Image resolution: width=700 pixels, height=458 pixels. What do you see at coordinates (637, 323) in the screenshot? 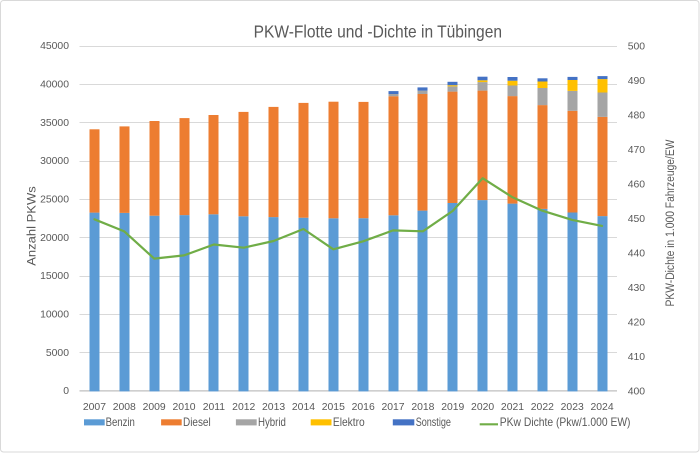
I see `svg-text: 420` at bounding box center [637, 323].